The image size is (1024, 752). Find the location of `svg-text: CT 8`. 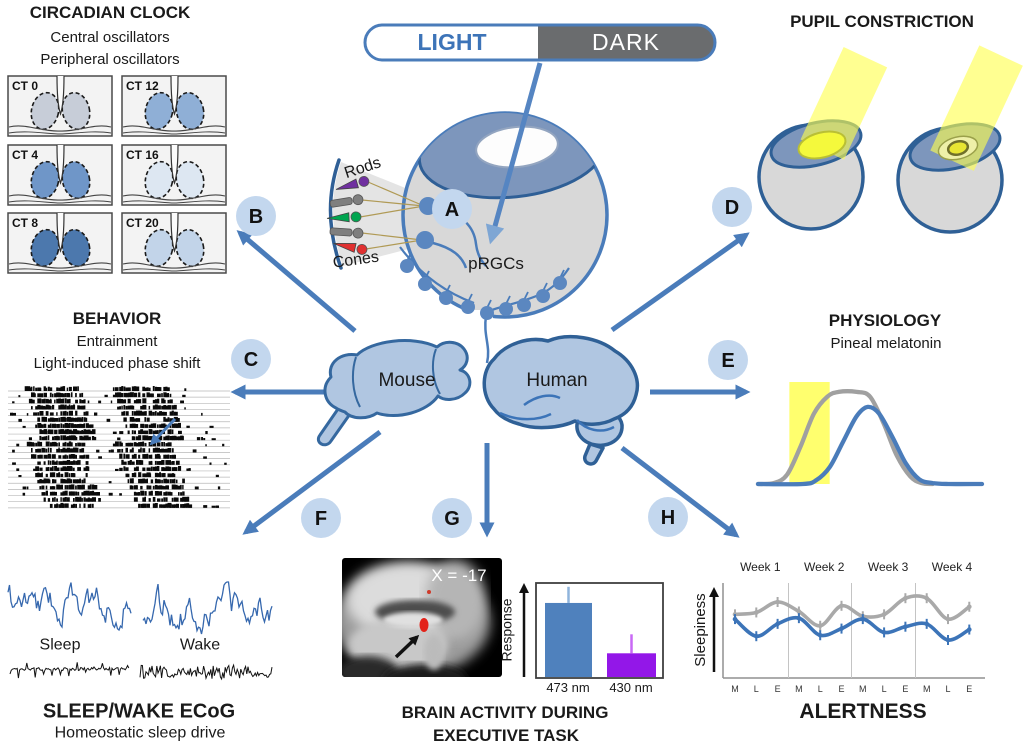

svg-text: CT 8 is located at coordinates (25, 223).